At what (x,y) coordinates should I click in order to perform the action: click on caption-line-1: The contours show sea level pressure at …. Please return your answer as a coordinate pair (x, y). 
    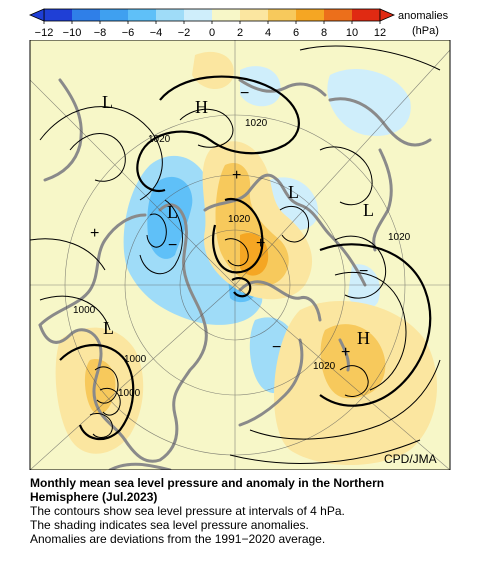
    Looking at the image, I should click on (187, 511).